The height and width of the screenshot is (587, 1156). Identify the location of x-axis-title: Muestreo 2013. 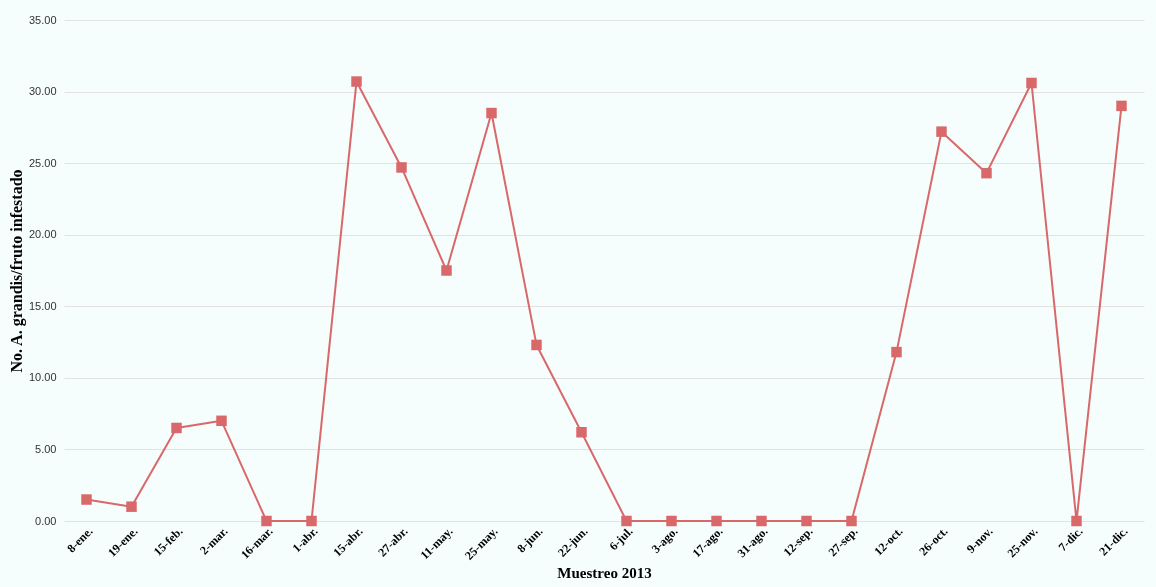
(604, 572).